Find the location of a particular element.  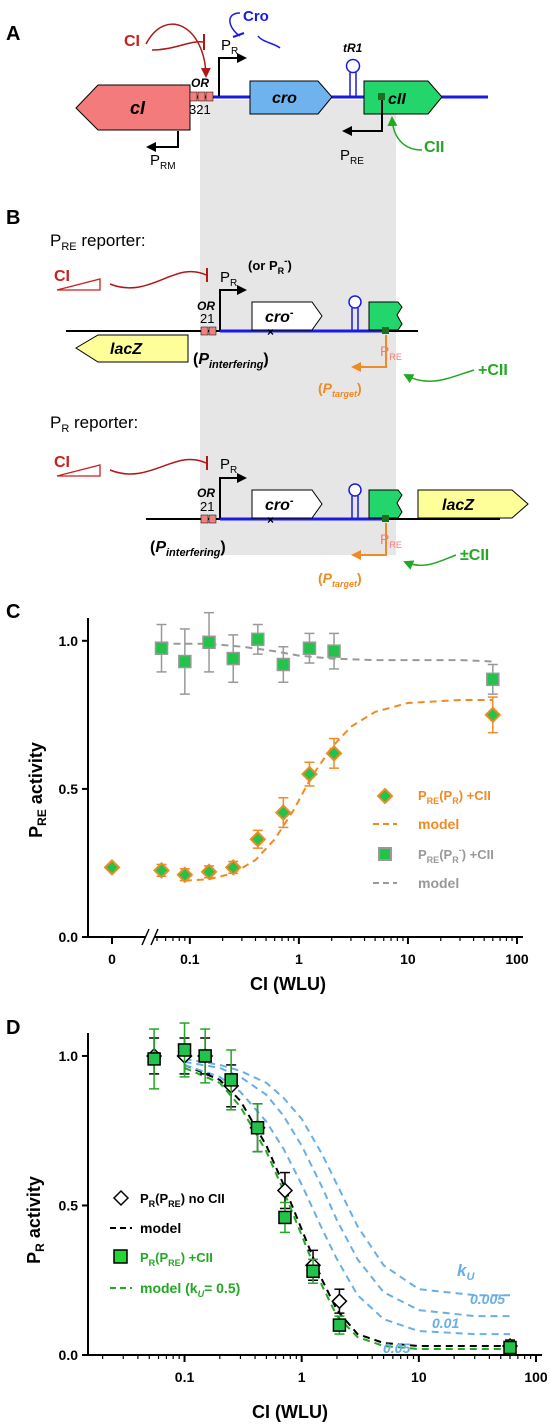

ci-activation-arc is located at coordinates (178, 50).